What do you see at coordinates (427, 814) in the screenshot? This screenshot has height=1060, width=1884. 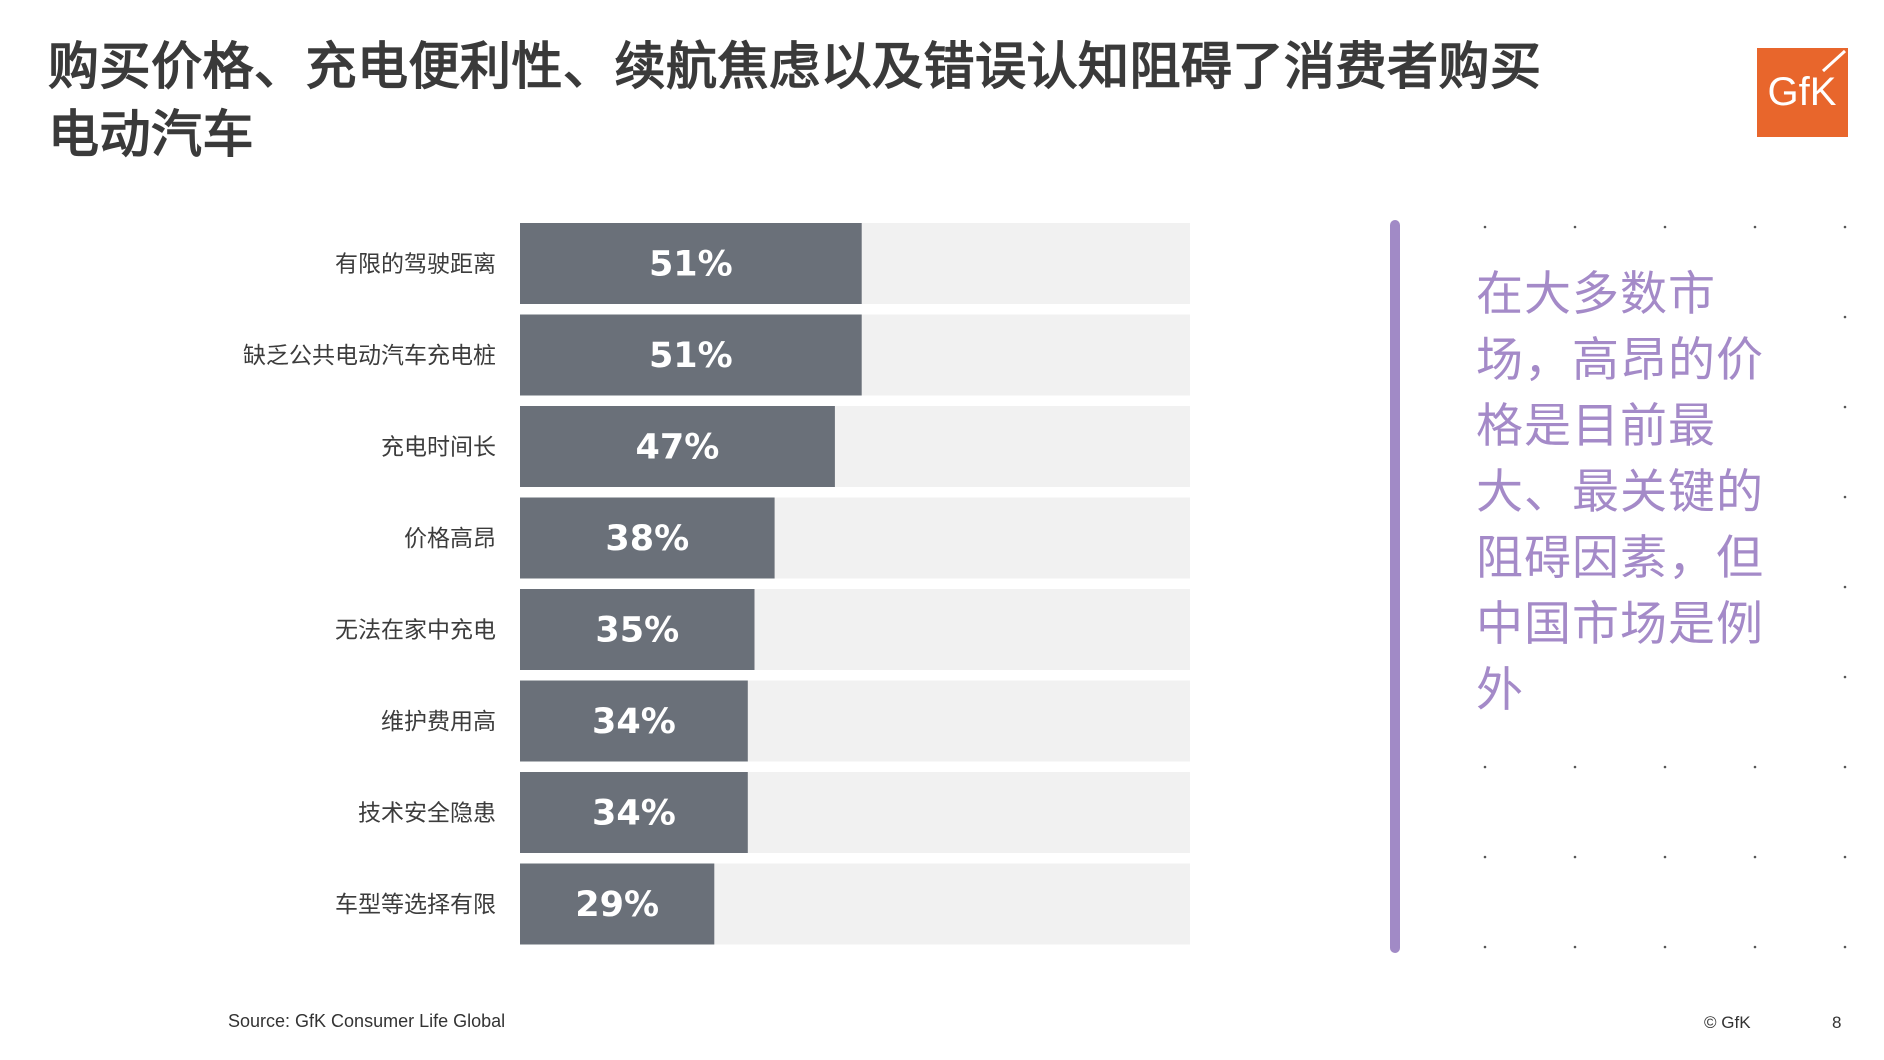 I see `category-label: 技术安全隐患` at bounding box center [427, 814].